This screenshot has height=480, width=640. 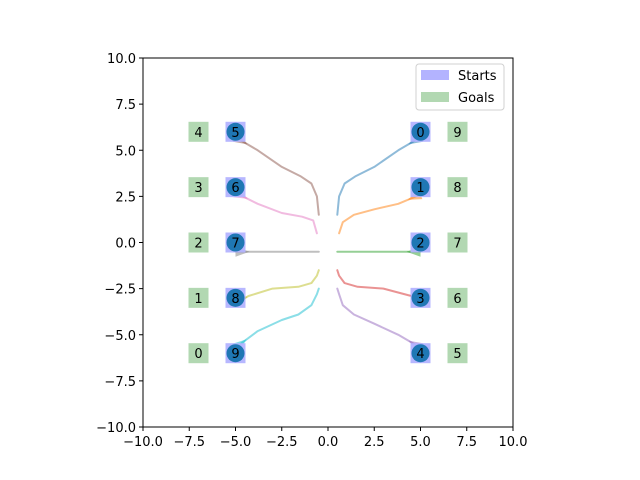 I want to click on x-tick-label-6: 5.0, so click(x=420, y=442).